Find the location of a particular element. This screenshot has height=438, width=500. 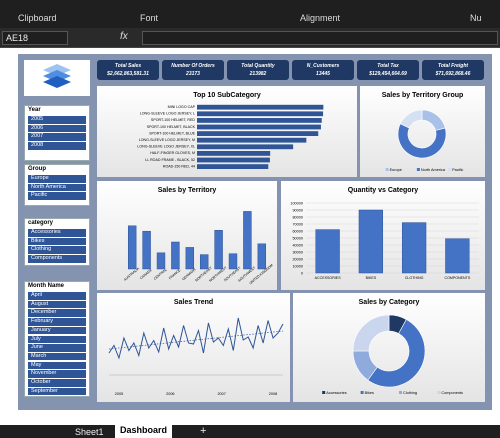

kpi-label: N_Customers is located at coordinates (323, 66).